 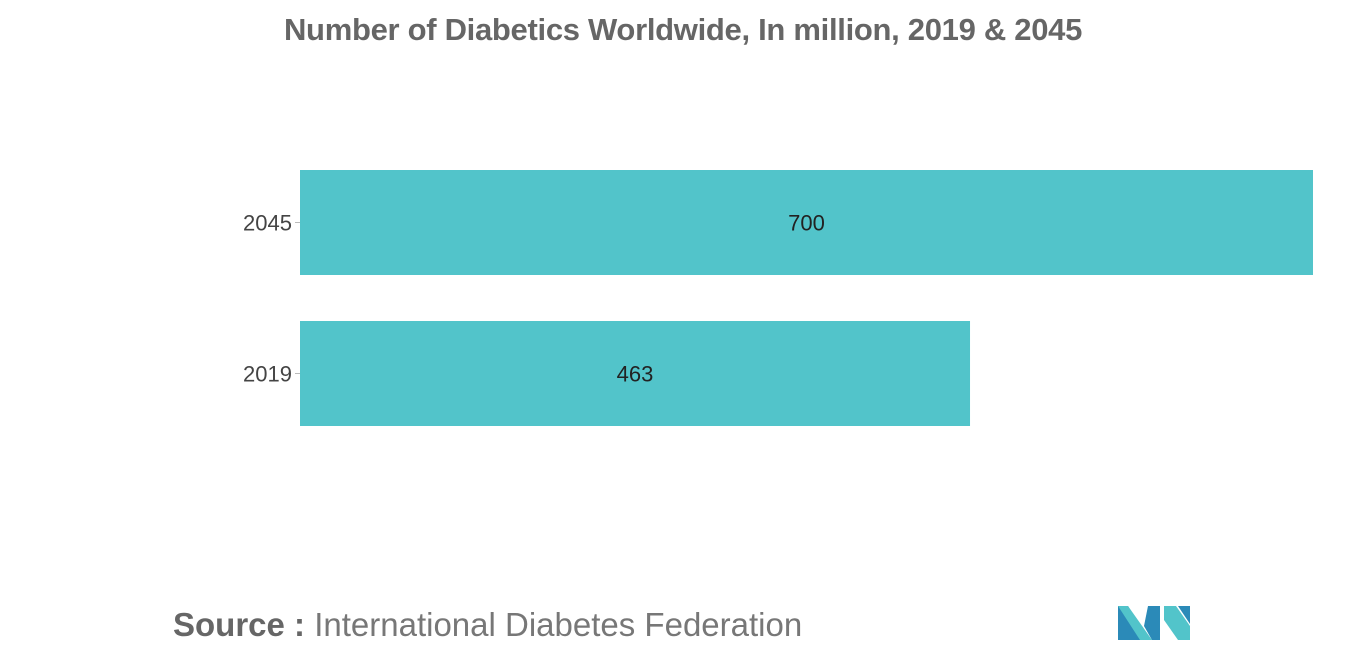 I want to click on mordor-intelligence-logo-icon, so click(x=1154, y=623).